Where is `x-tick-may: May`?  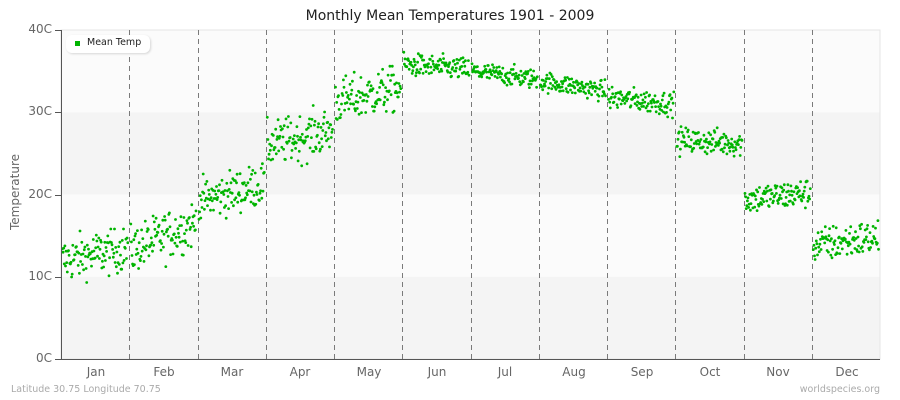 x-tick-may: May is located at coordinates (369, 372).